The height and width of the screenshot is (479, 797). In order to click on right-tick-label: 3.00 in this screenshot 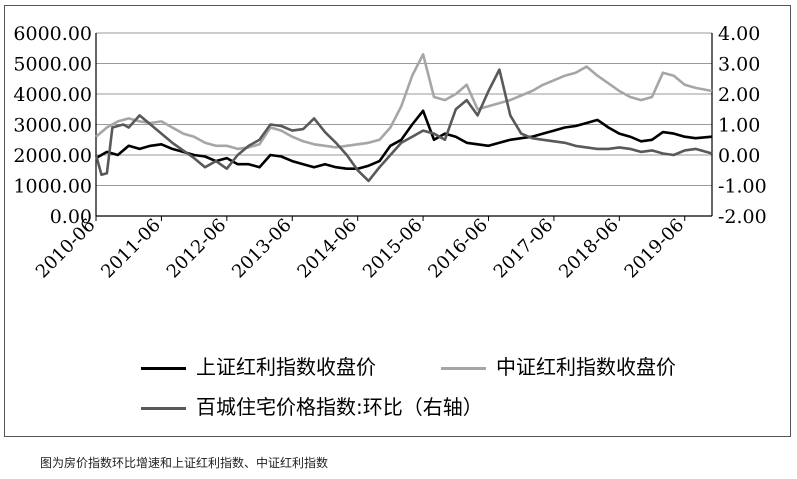, I will do `click(739, 65)`.